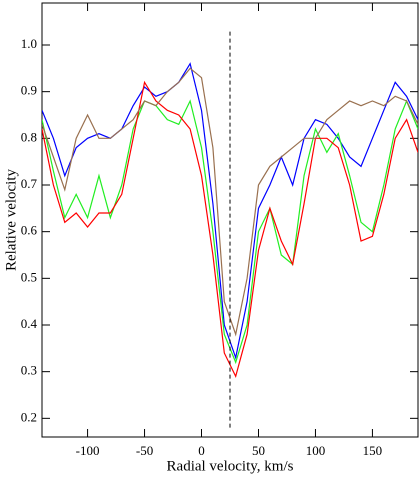  Describe the element at coordinates (29, 370) in the screenshot. I see `y-tick-label: 0.3` at that location.